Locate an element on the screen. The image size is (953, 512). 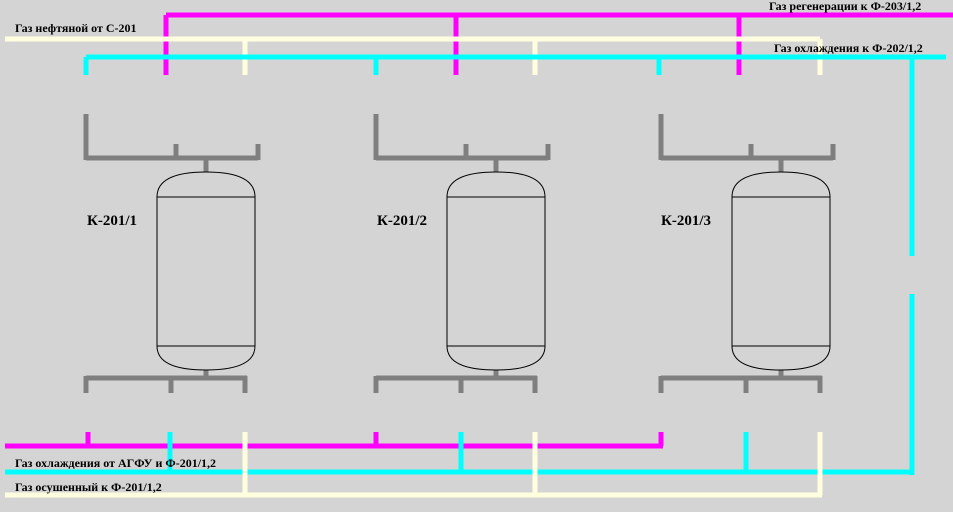
dried-gas-outlet-pipe is located at coordinates (414, 465).